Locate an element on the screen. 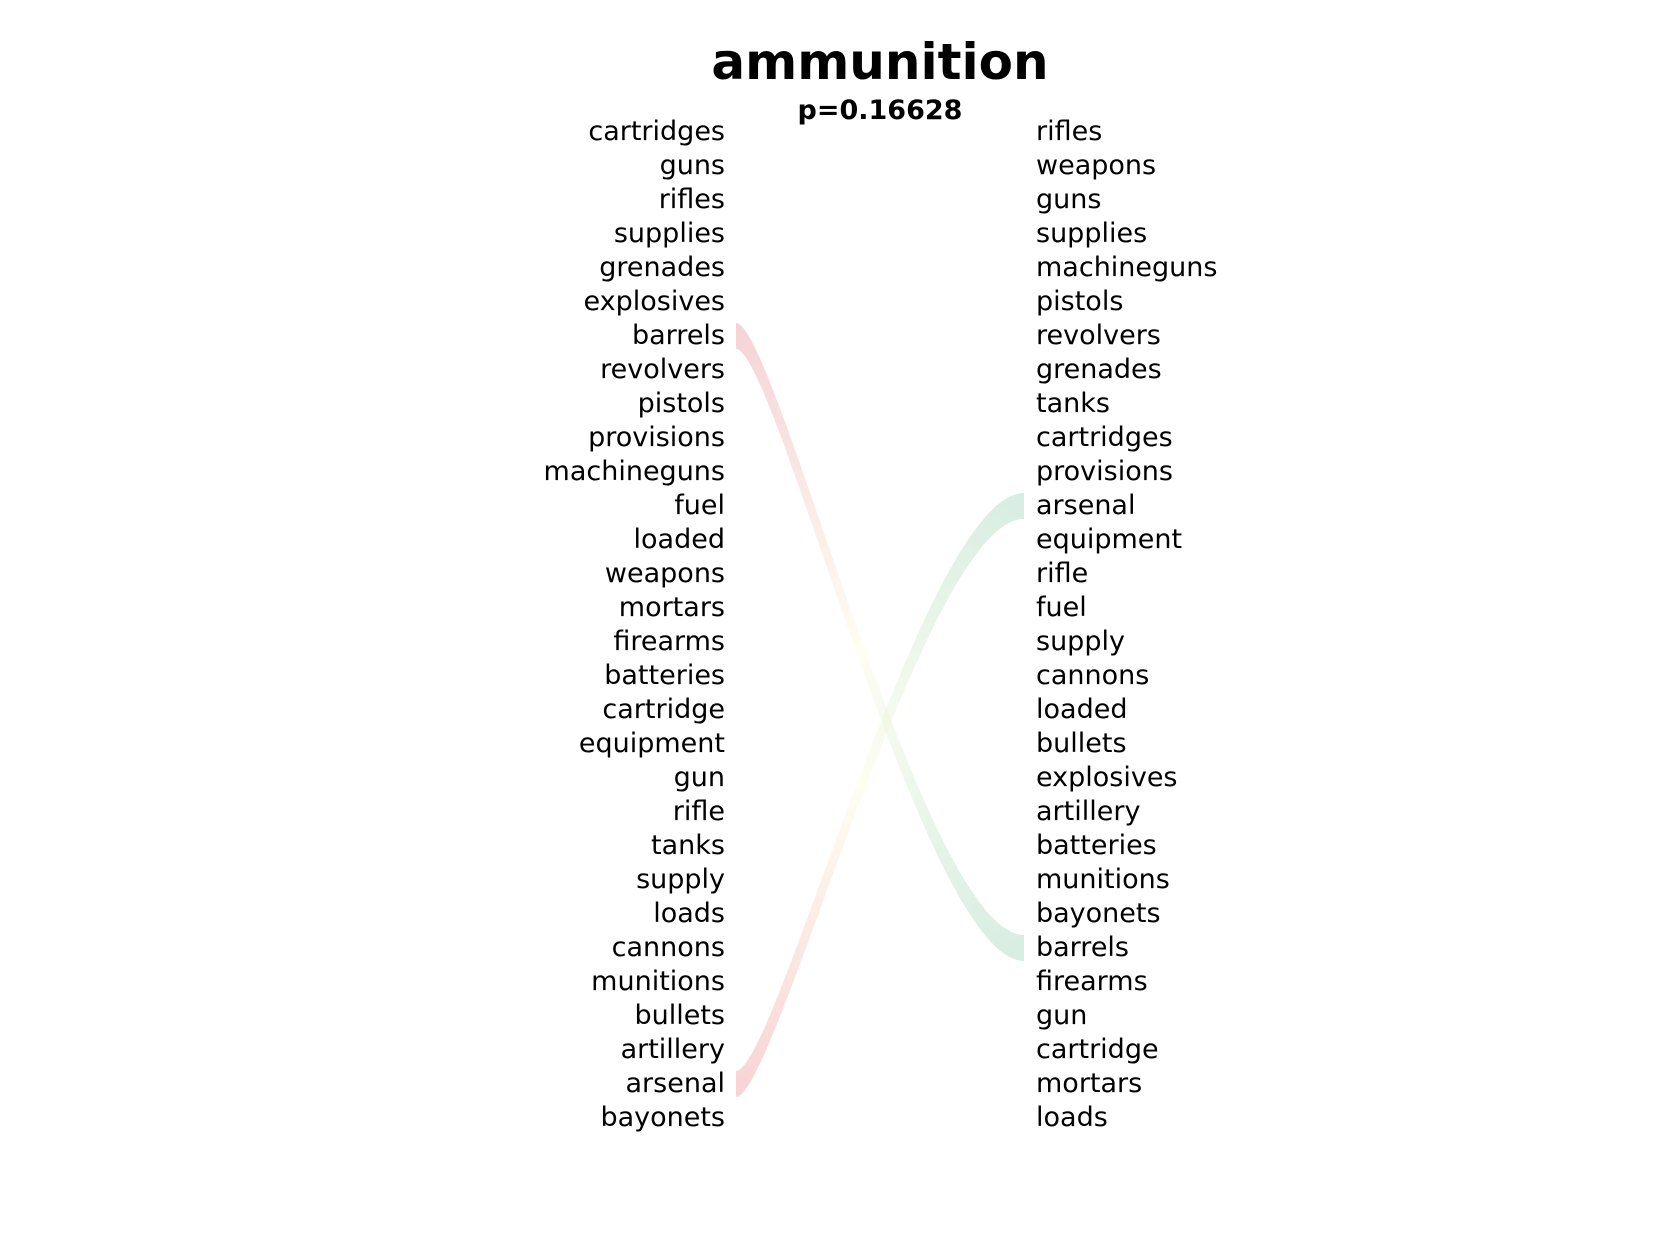 Image resolution: width=1680 pixels, height=1260 pixels. right-word: rifles is located at coordinates (1069, 131).